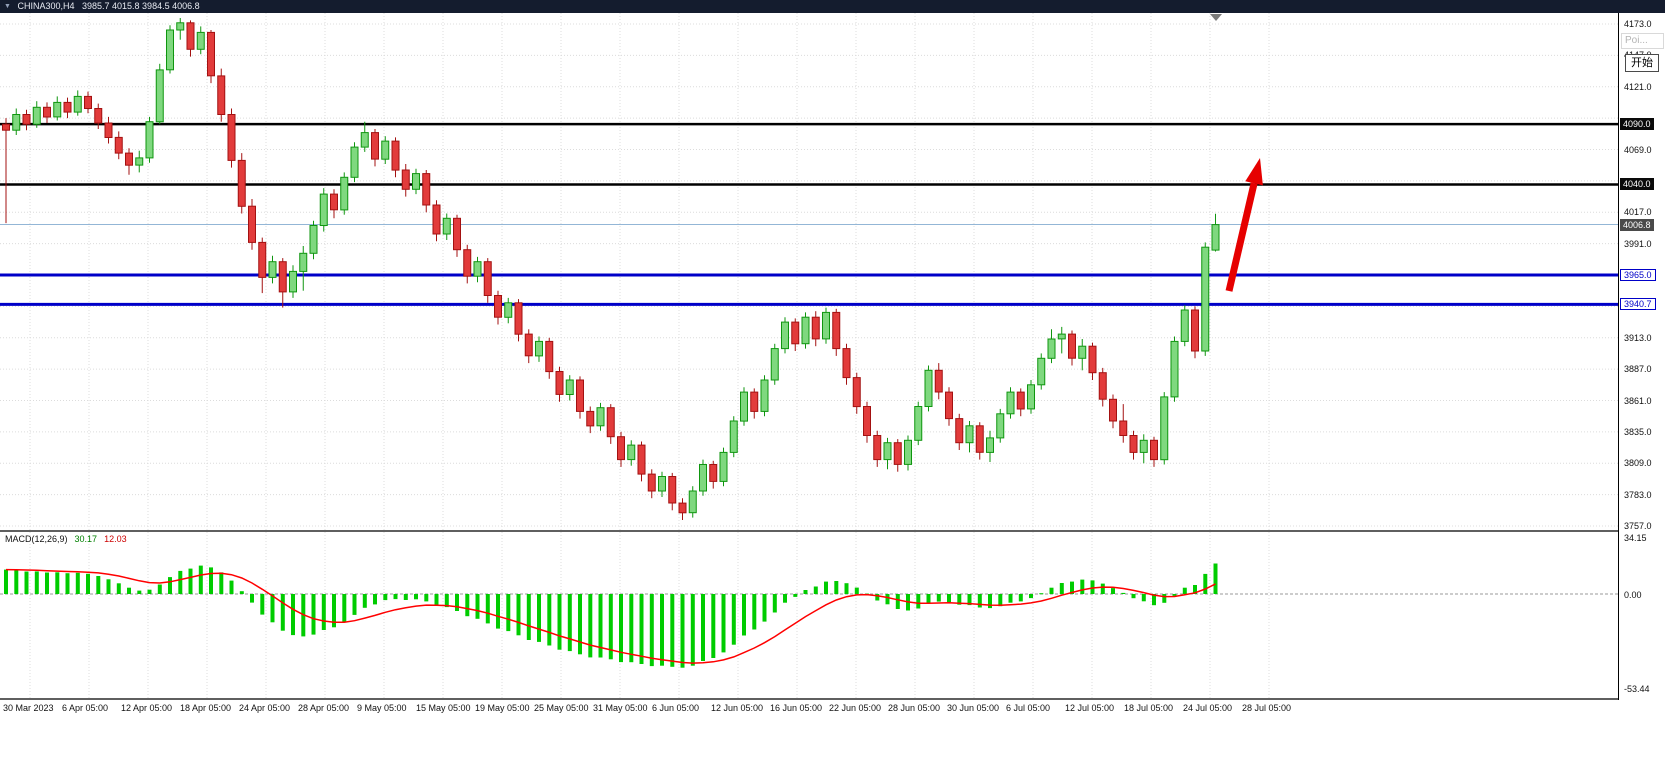 The height and width of the screenshot is (765, 1665). I want to click on panel-divider, so click(832, 531).